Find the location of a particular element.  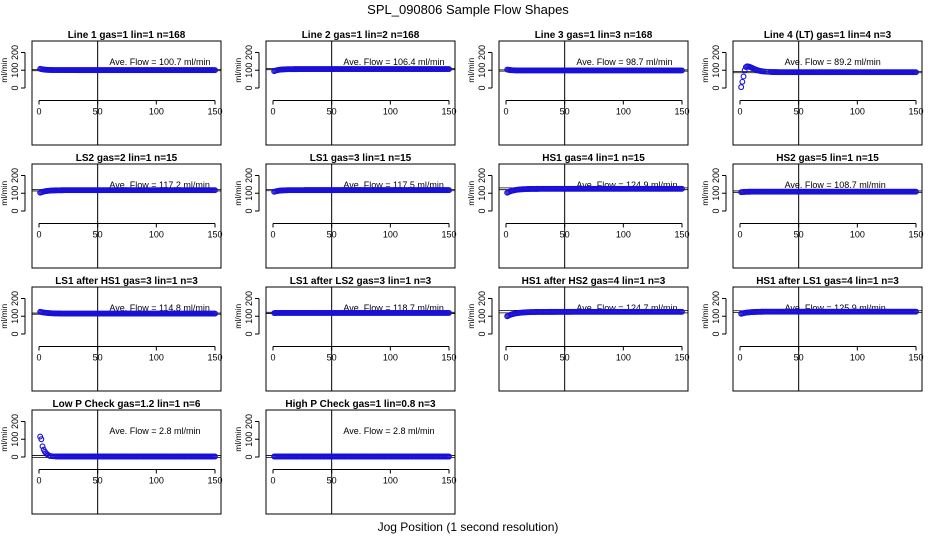

average-flow-label: Ave. Flow = 108.7 ml/min is located at coordinates (835, 185).